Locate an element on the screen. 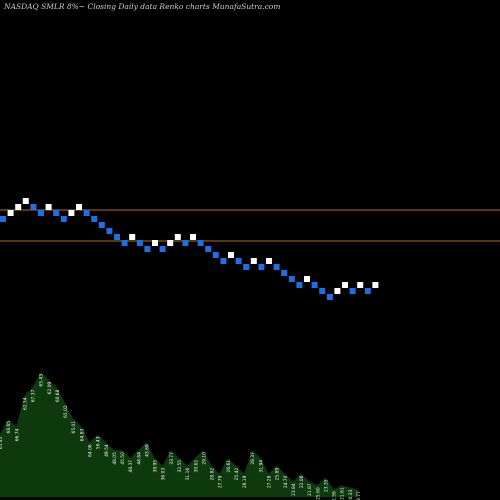  volume-label: 32.55 is located at coordinates (180, 466).